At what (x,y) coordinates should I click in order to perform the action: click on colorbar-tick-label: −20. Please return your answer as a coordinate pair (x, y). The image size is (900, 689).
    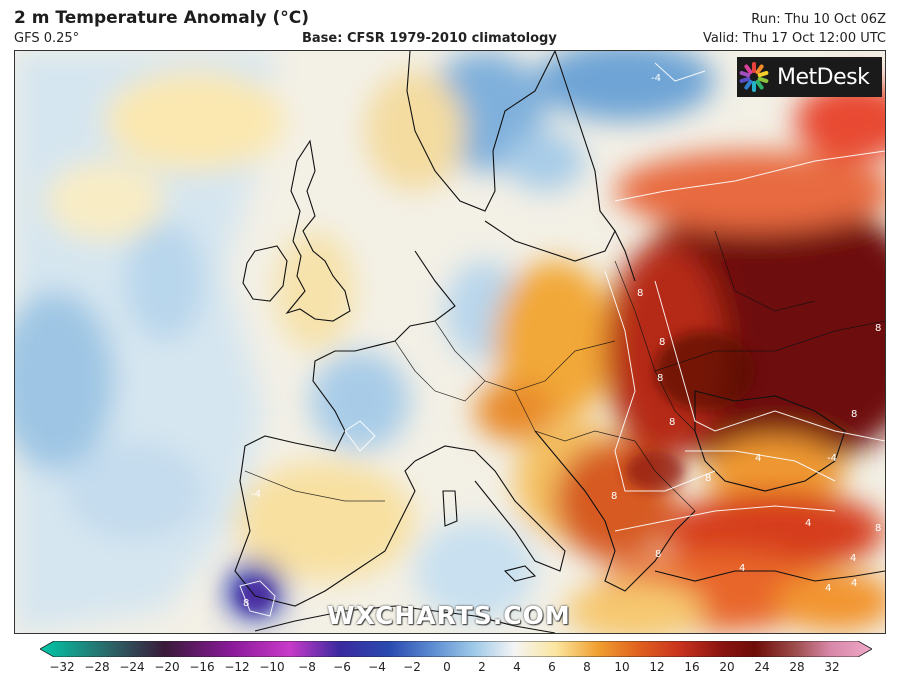
    Looking at the image, I should click on (167, 667).